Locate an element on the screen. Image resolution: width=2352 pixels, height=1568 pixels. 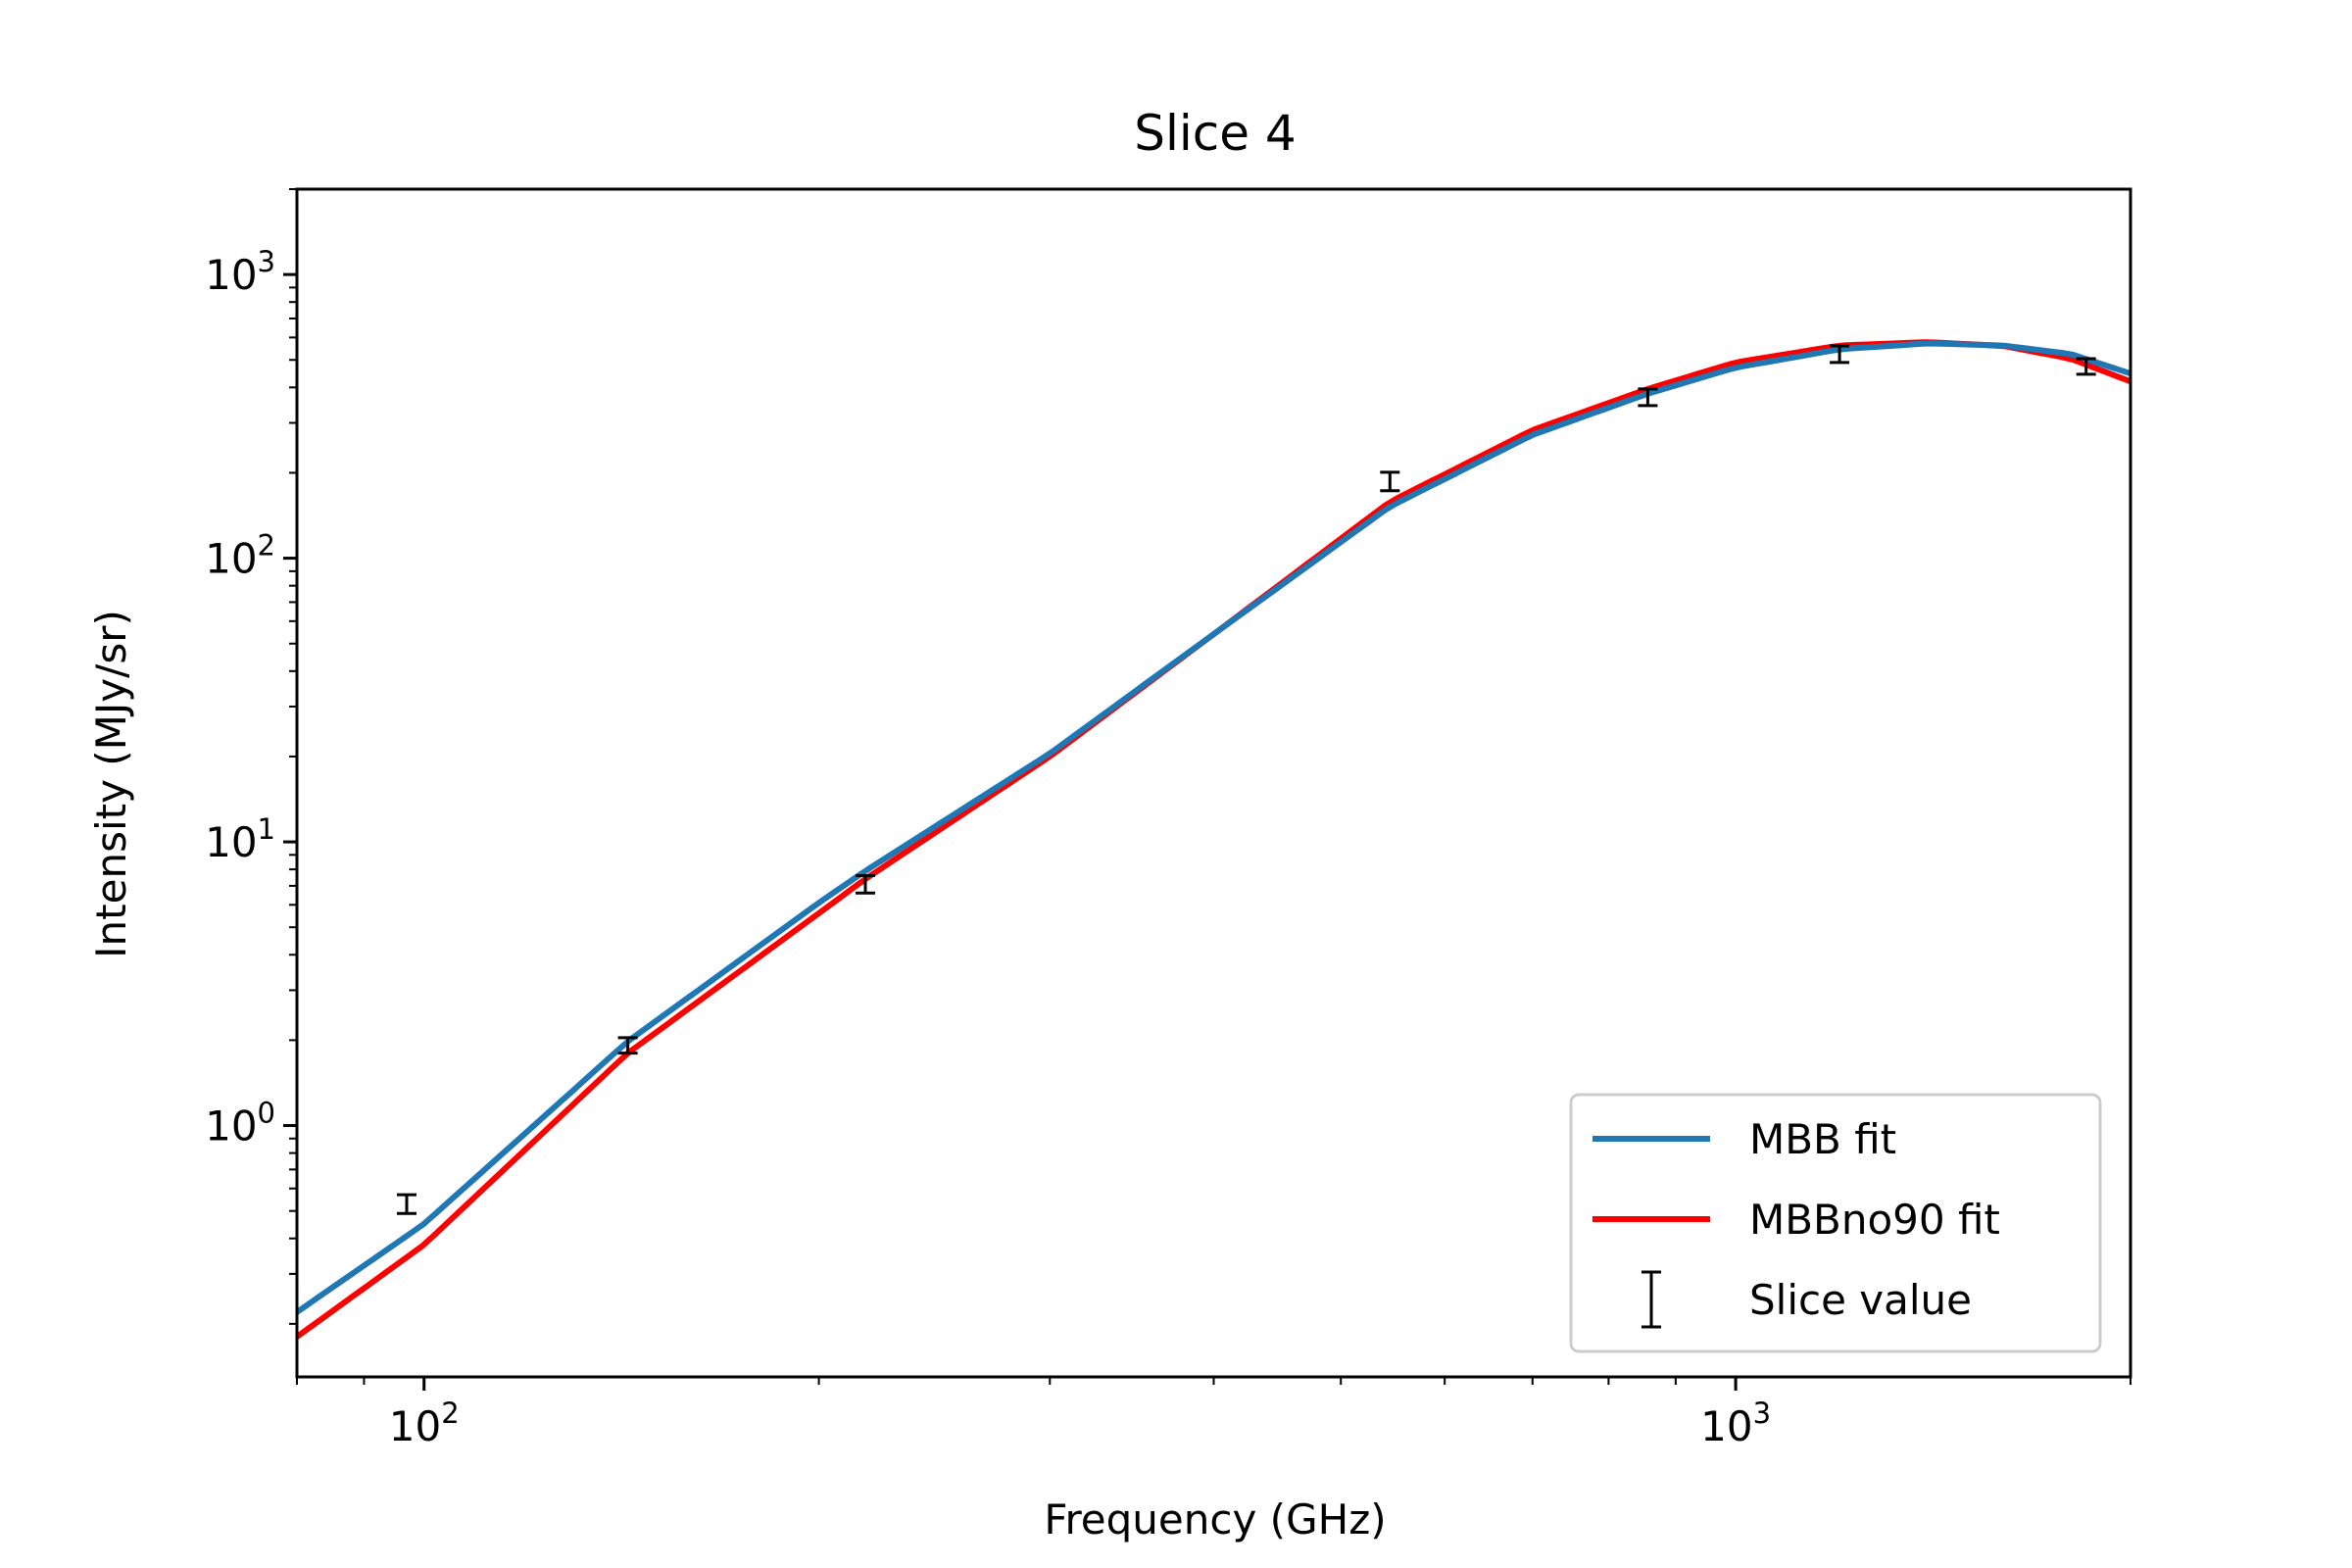
legend-entry-slice-value: Slice value is located at coordinates (1807, 1299).